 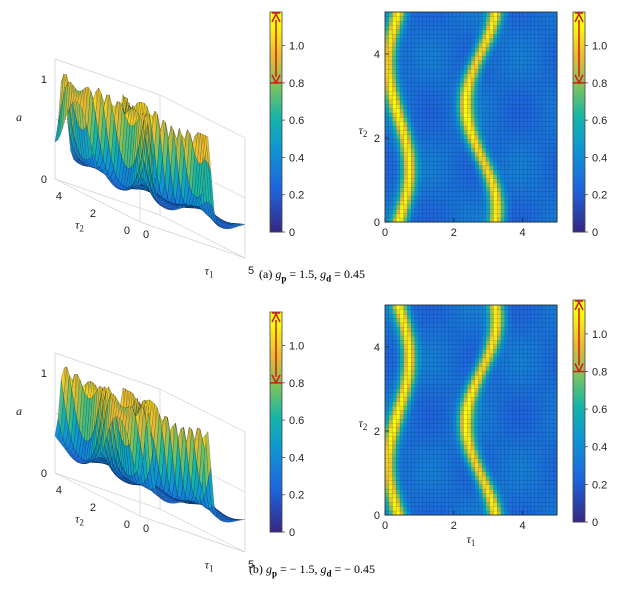 I want to click on colorbar-tick-label: 1.0, so click(x=296, y=47).